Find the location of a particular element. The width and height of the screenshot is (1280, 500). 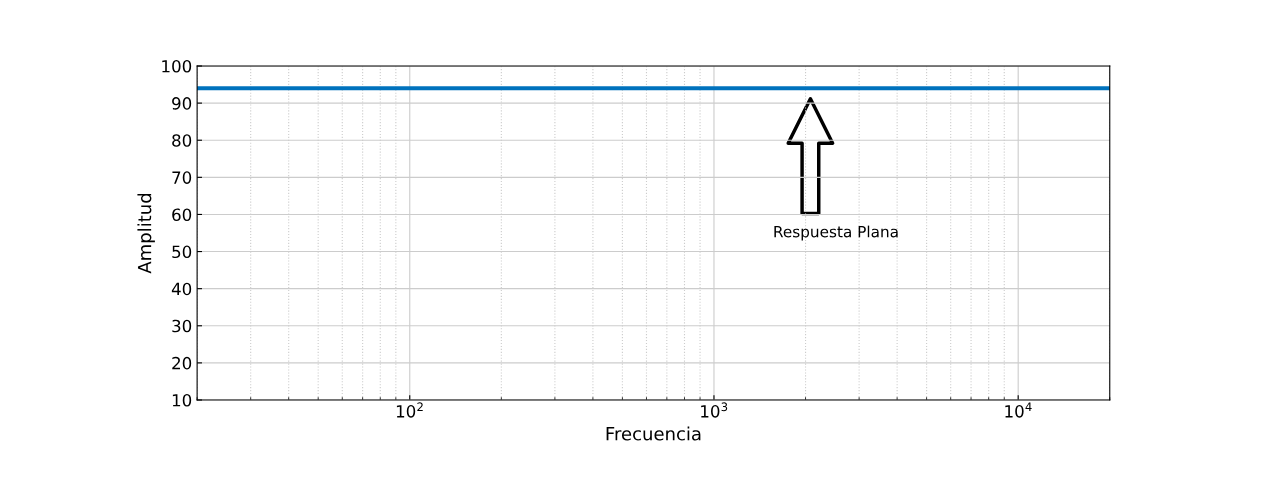

y-tick-label: 50 is located at coordinates (182, 252).